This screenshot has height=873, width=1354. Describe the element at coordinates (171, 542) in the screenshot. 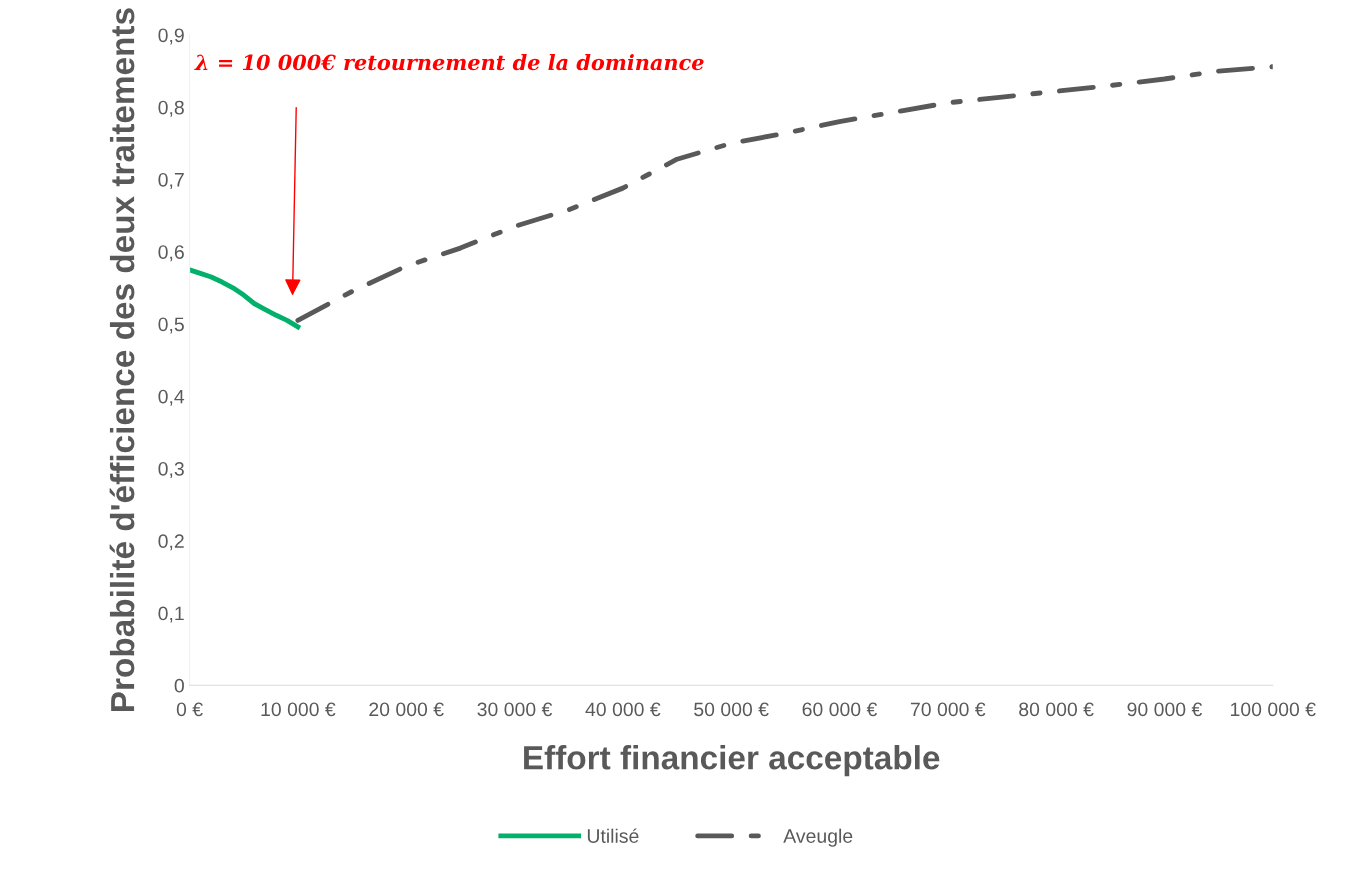

I see `y-tick-label: 0,2` at that location.